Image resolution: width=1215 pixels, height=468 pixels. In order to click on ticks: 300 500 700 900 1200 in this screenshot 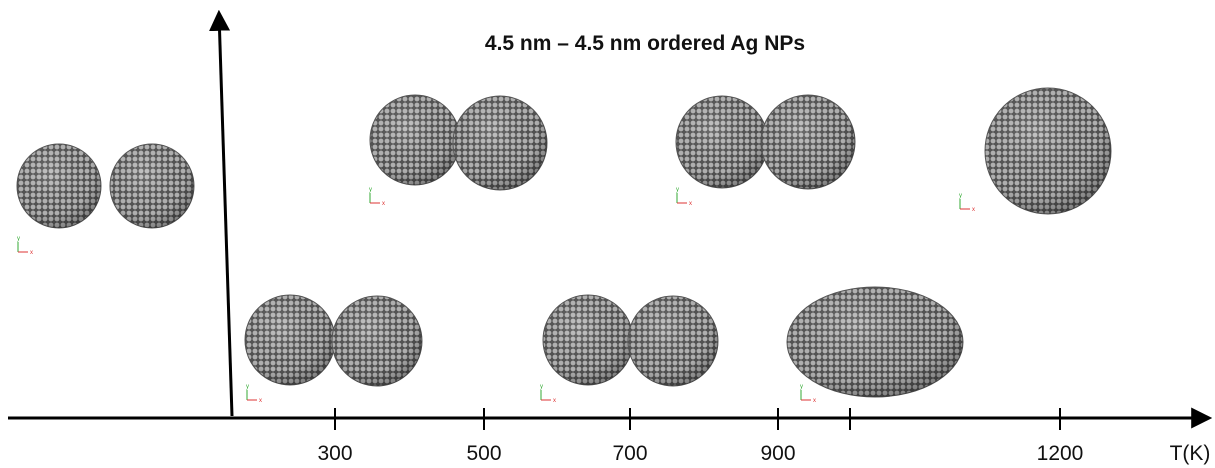, I will do `click(700, 436)`.